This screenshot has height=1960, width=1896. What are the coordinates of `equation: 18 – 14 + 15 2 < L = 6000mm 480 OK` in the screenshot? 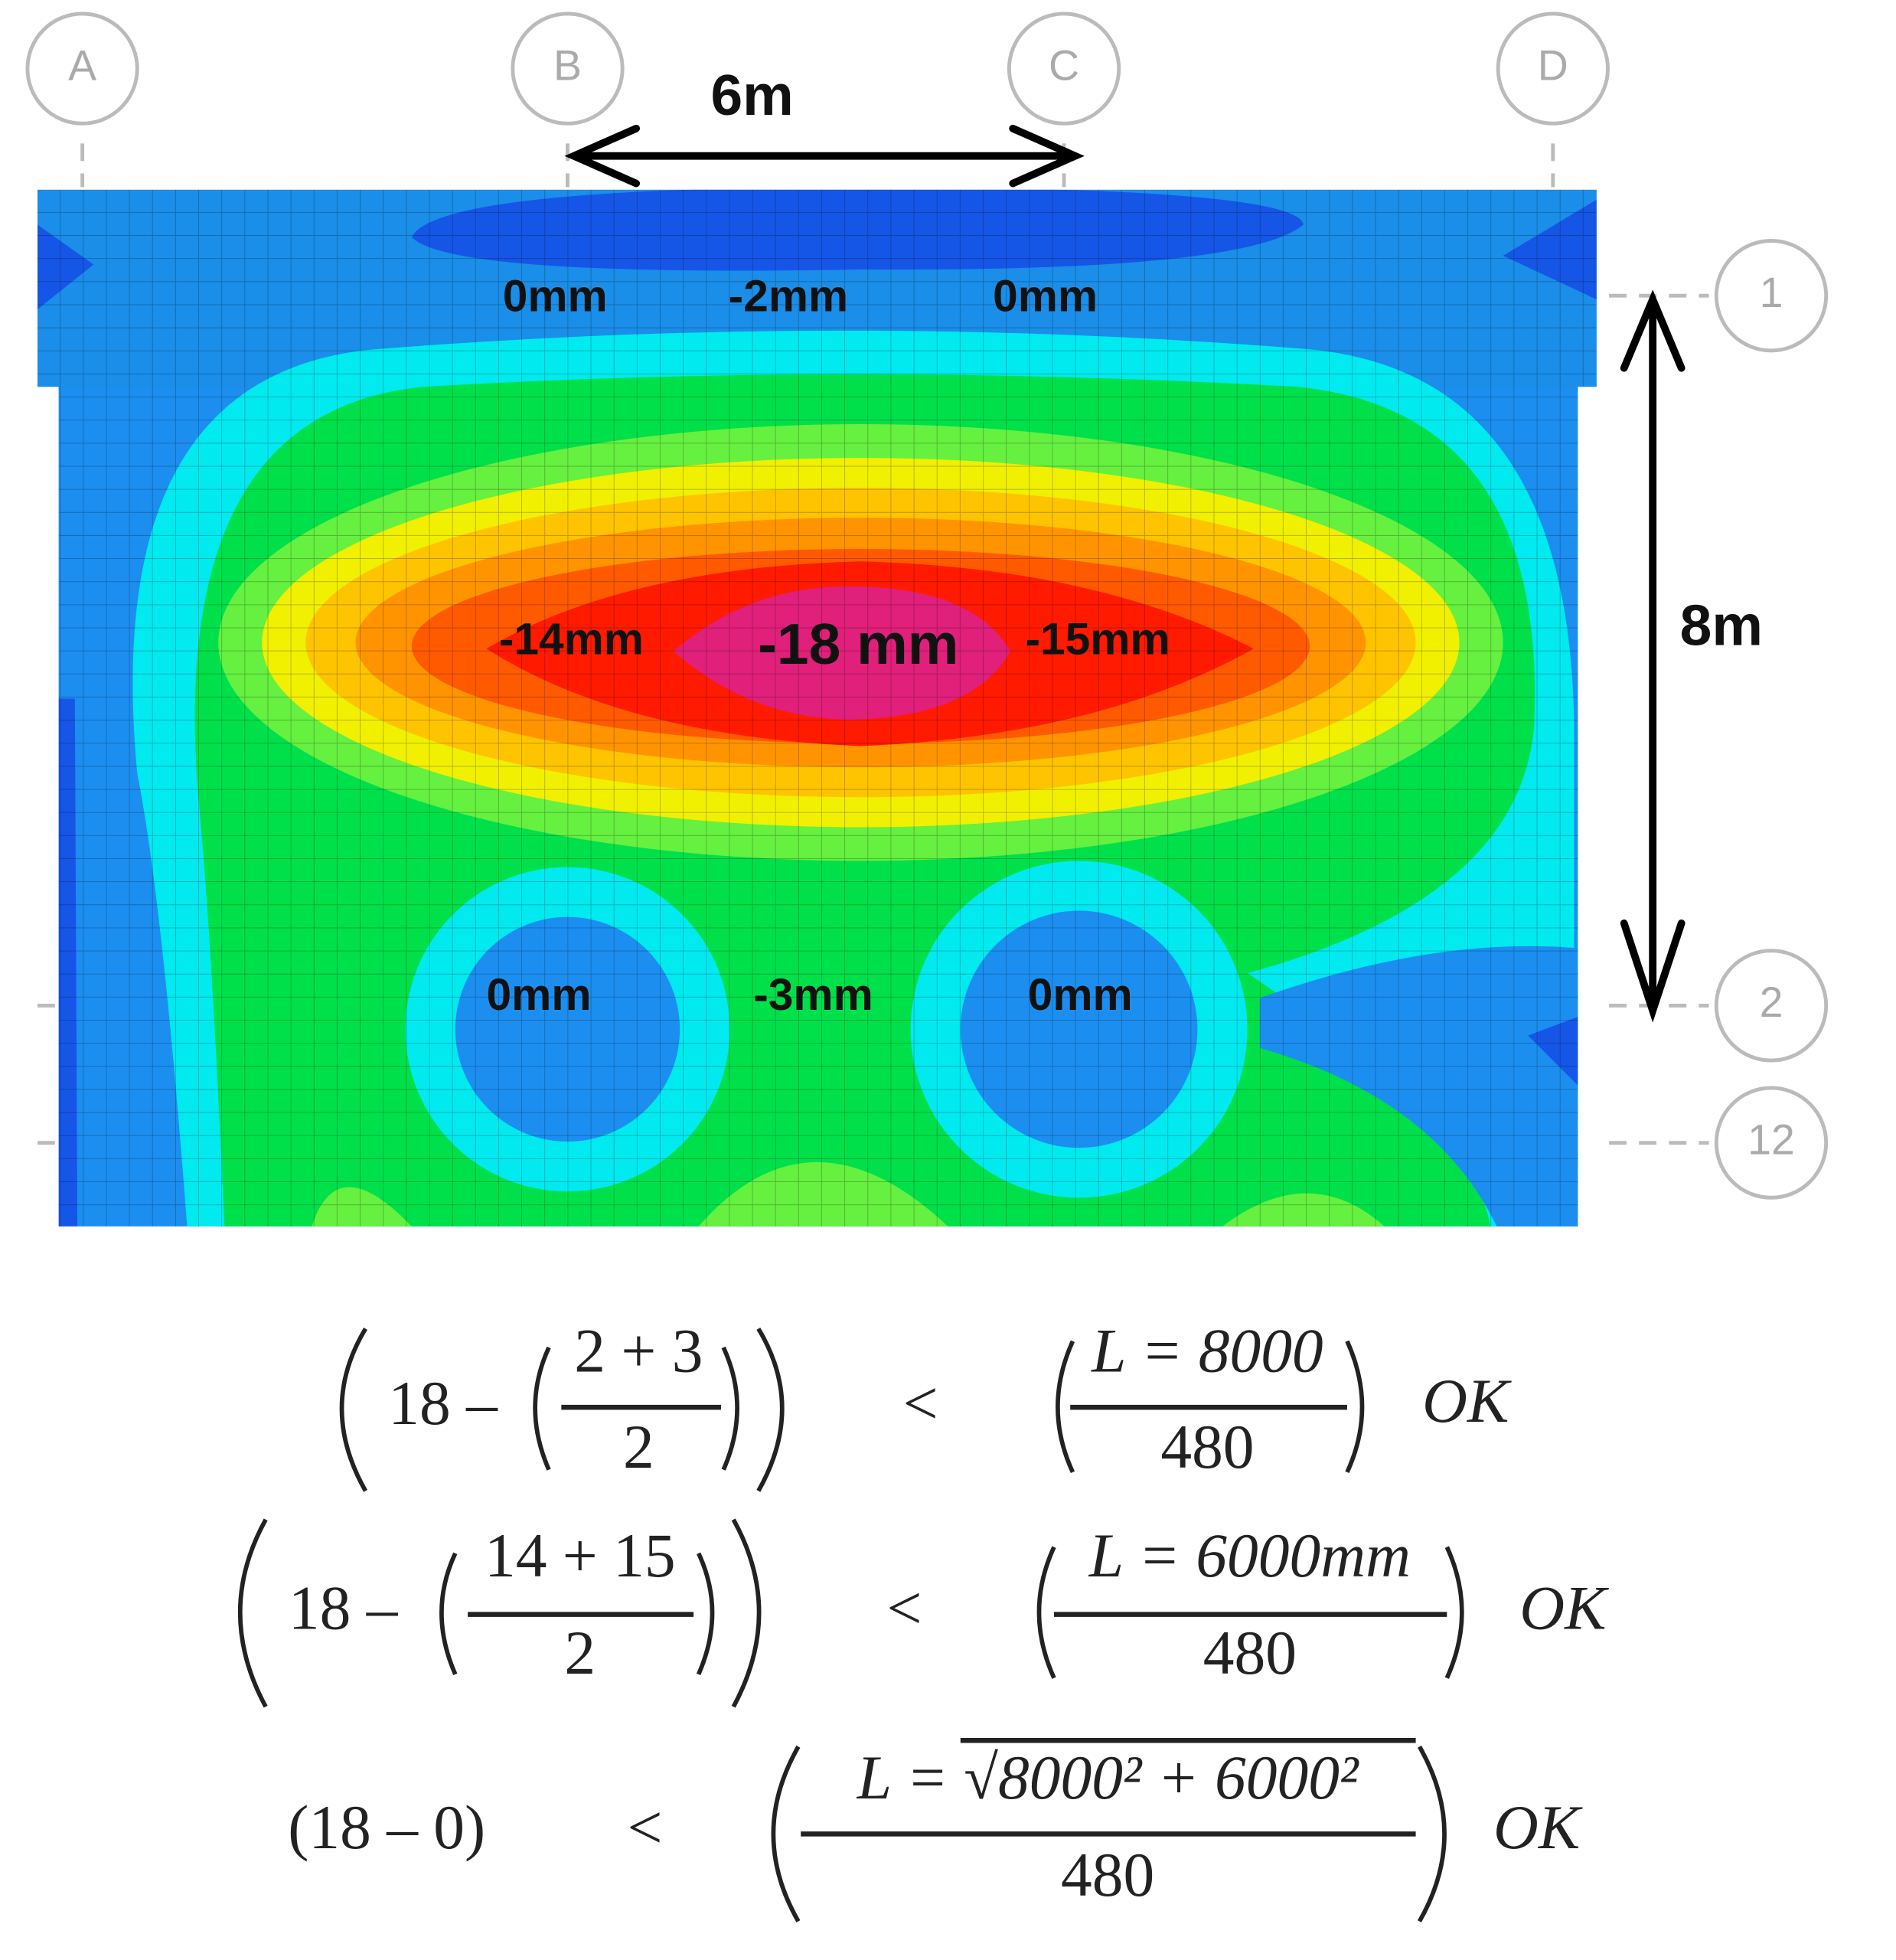 It's located at (923, 1613).